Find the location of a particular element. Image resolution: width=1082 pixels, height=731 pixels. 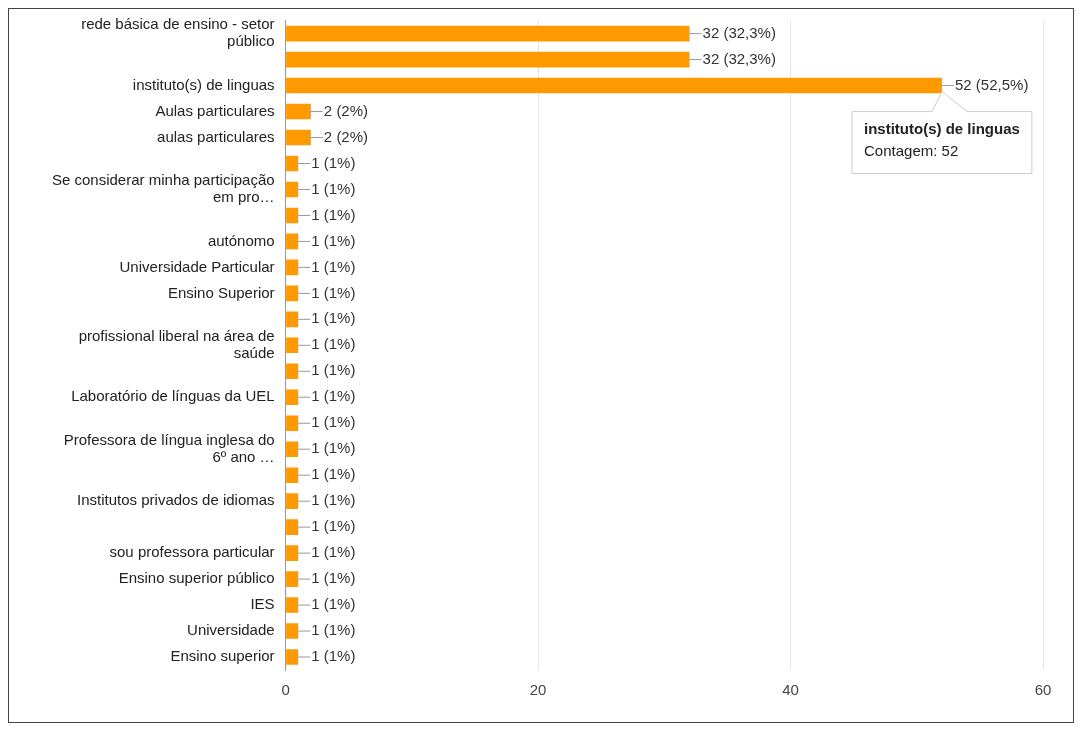

y-tick-label: sou professora particular is located at coordinates (192, 552).